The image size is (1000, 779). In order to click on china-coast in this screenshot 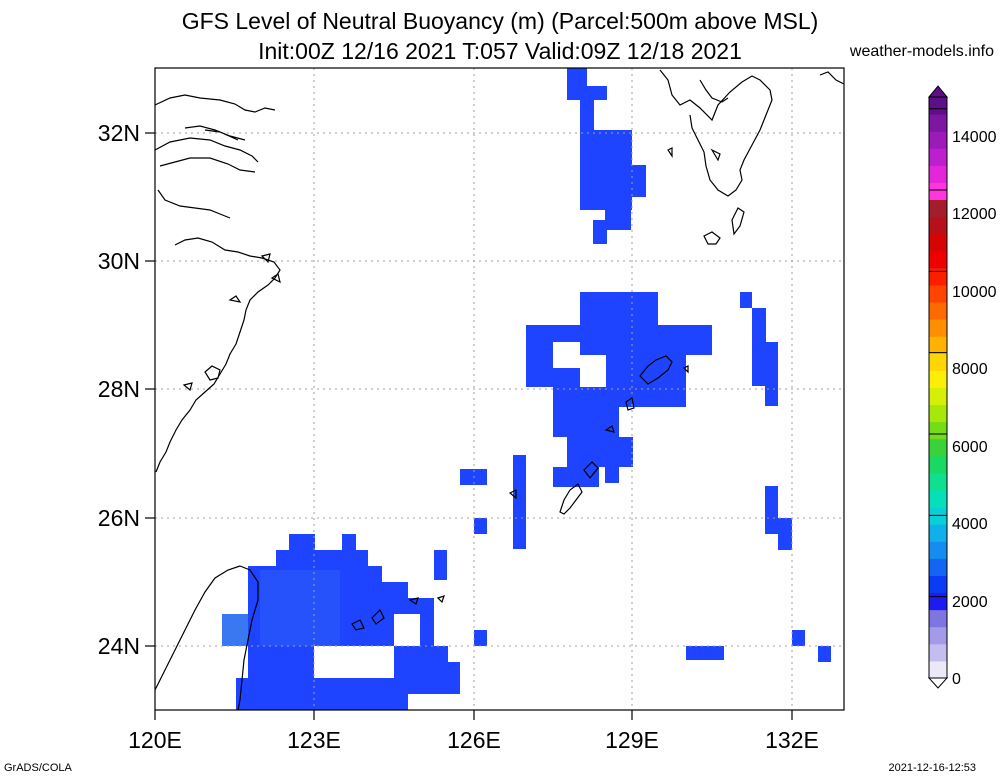, I will do `click(217, 283)`.